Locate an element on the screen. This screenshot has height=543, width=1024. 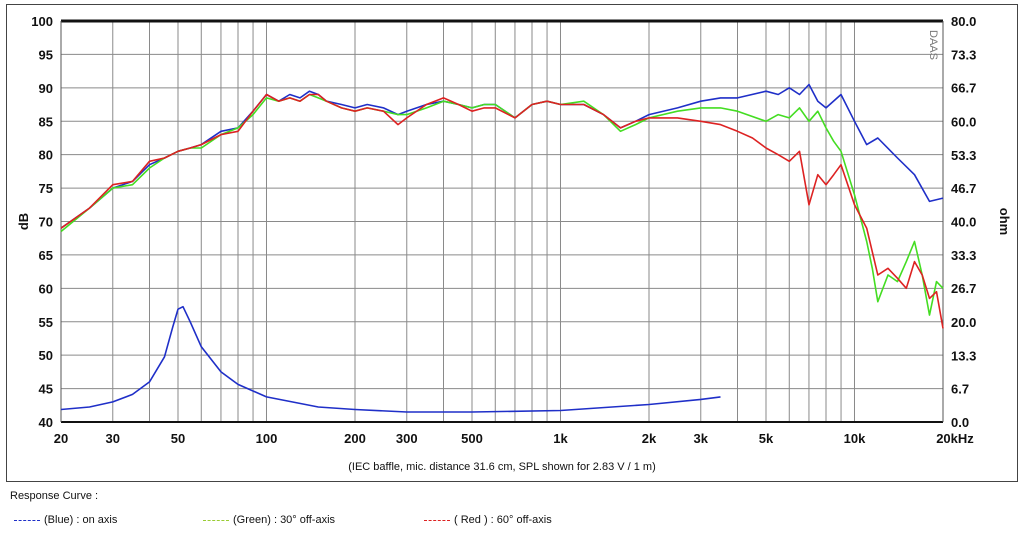
legend-label-red: ( Red ) : 60° off-axis is located at coordinates (503, 520).